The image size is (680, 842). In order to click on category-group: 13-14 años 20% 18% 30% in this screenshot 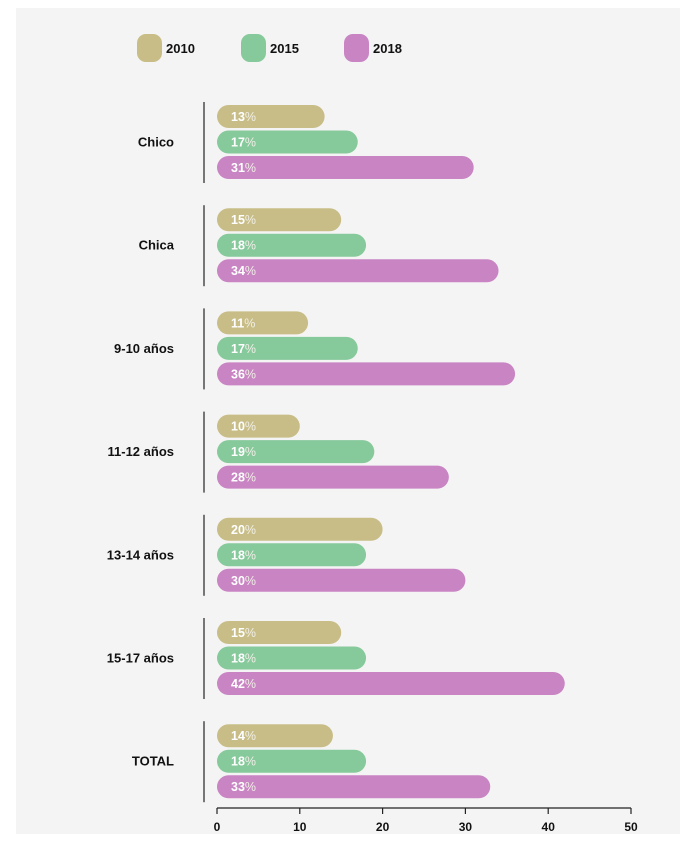, I will do `click(286, 555)`.